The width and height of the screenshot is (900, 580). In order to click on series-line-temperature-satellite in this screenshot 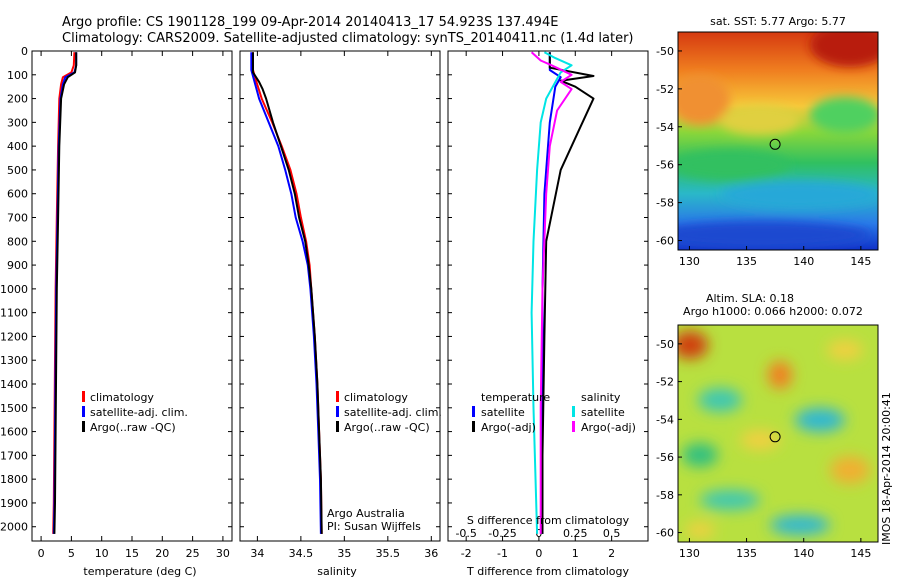, I will do `click(551, 293)`.